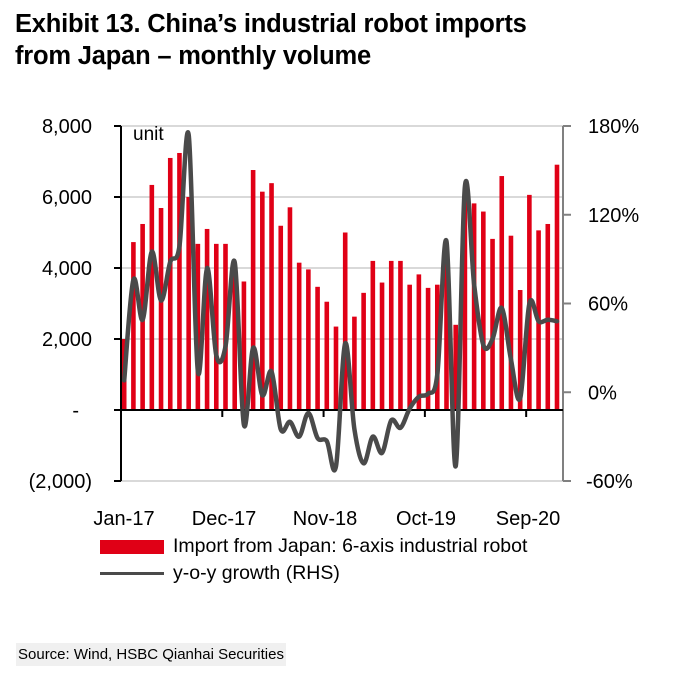 The image size is (676, 682). What do you see at coordinates (132, 546) in the screenshot?
I see `legend-bar-swatch` at bounding box center [132, 546].